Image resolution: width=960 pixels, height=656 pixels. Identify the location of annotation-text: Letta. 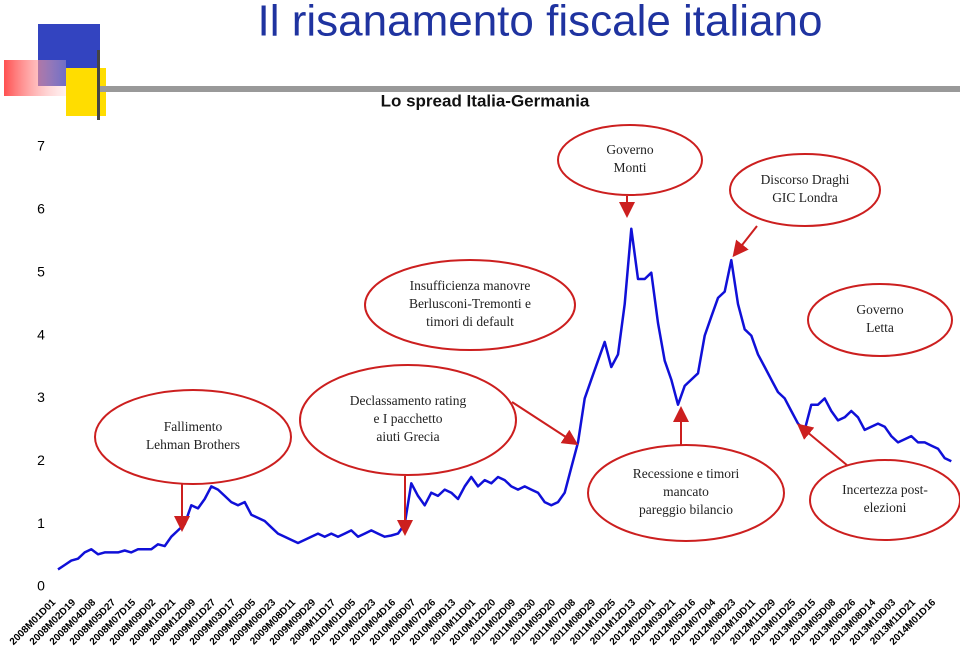
(880, 327).